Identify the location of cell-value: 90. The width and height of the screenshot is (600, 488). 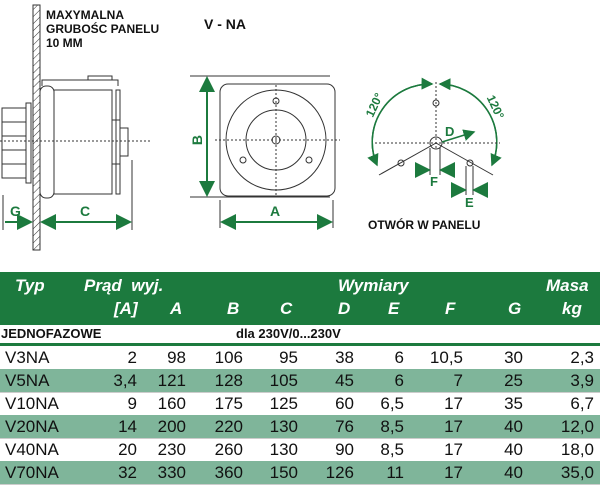
(344, 449).